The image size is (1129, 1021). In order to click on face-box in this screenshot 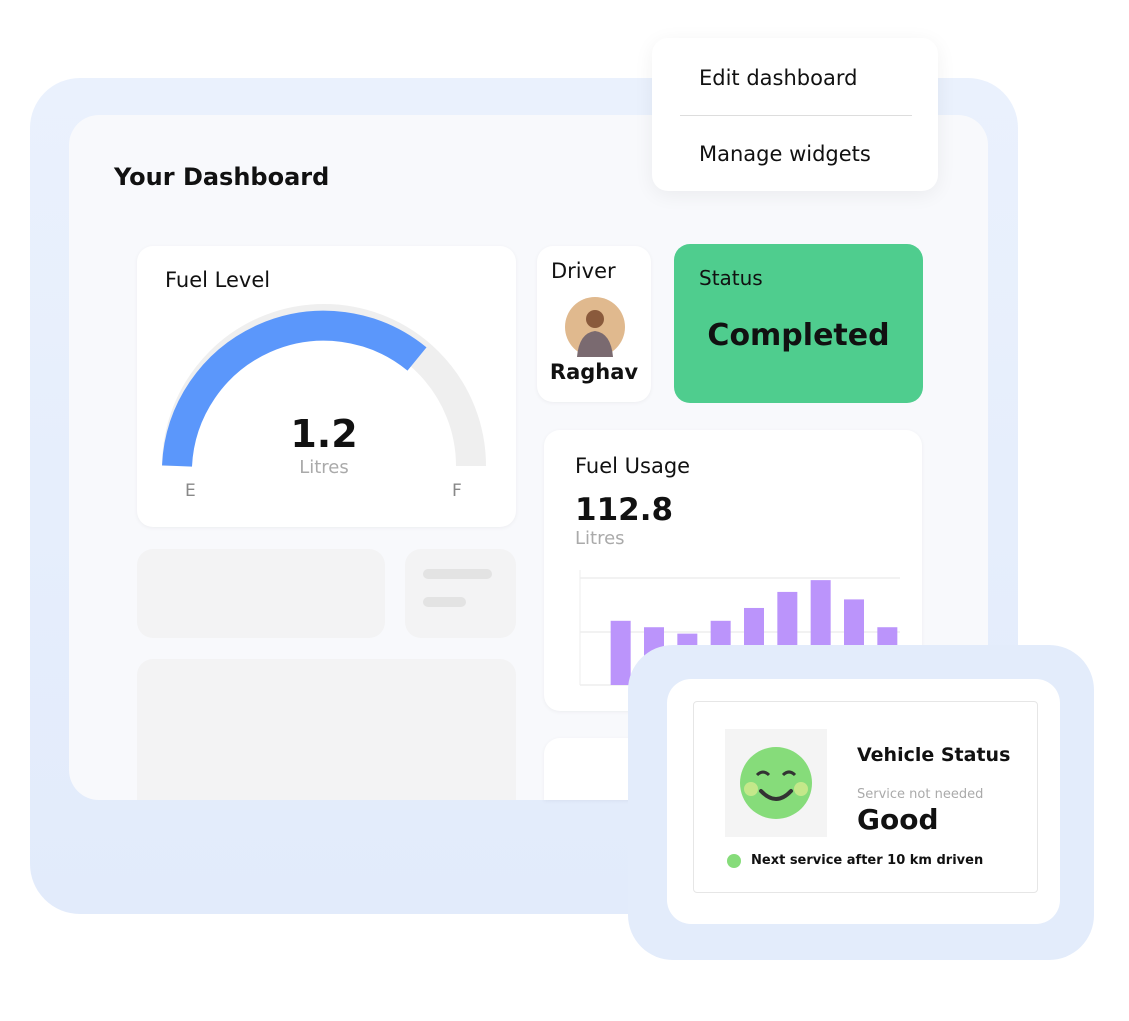, I will do `click(776, 783)`.